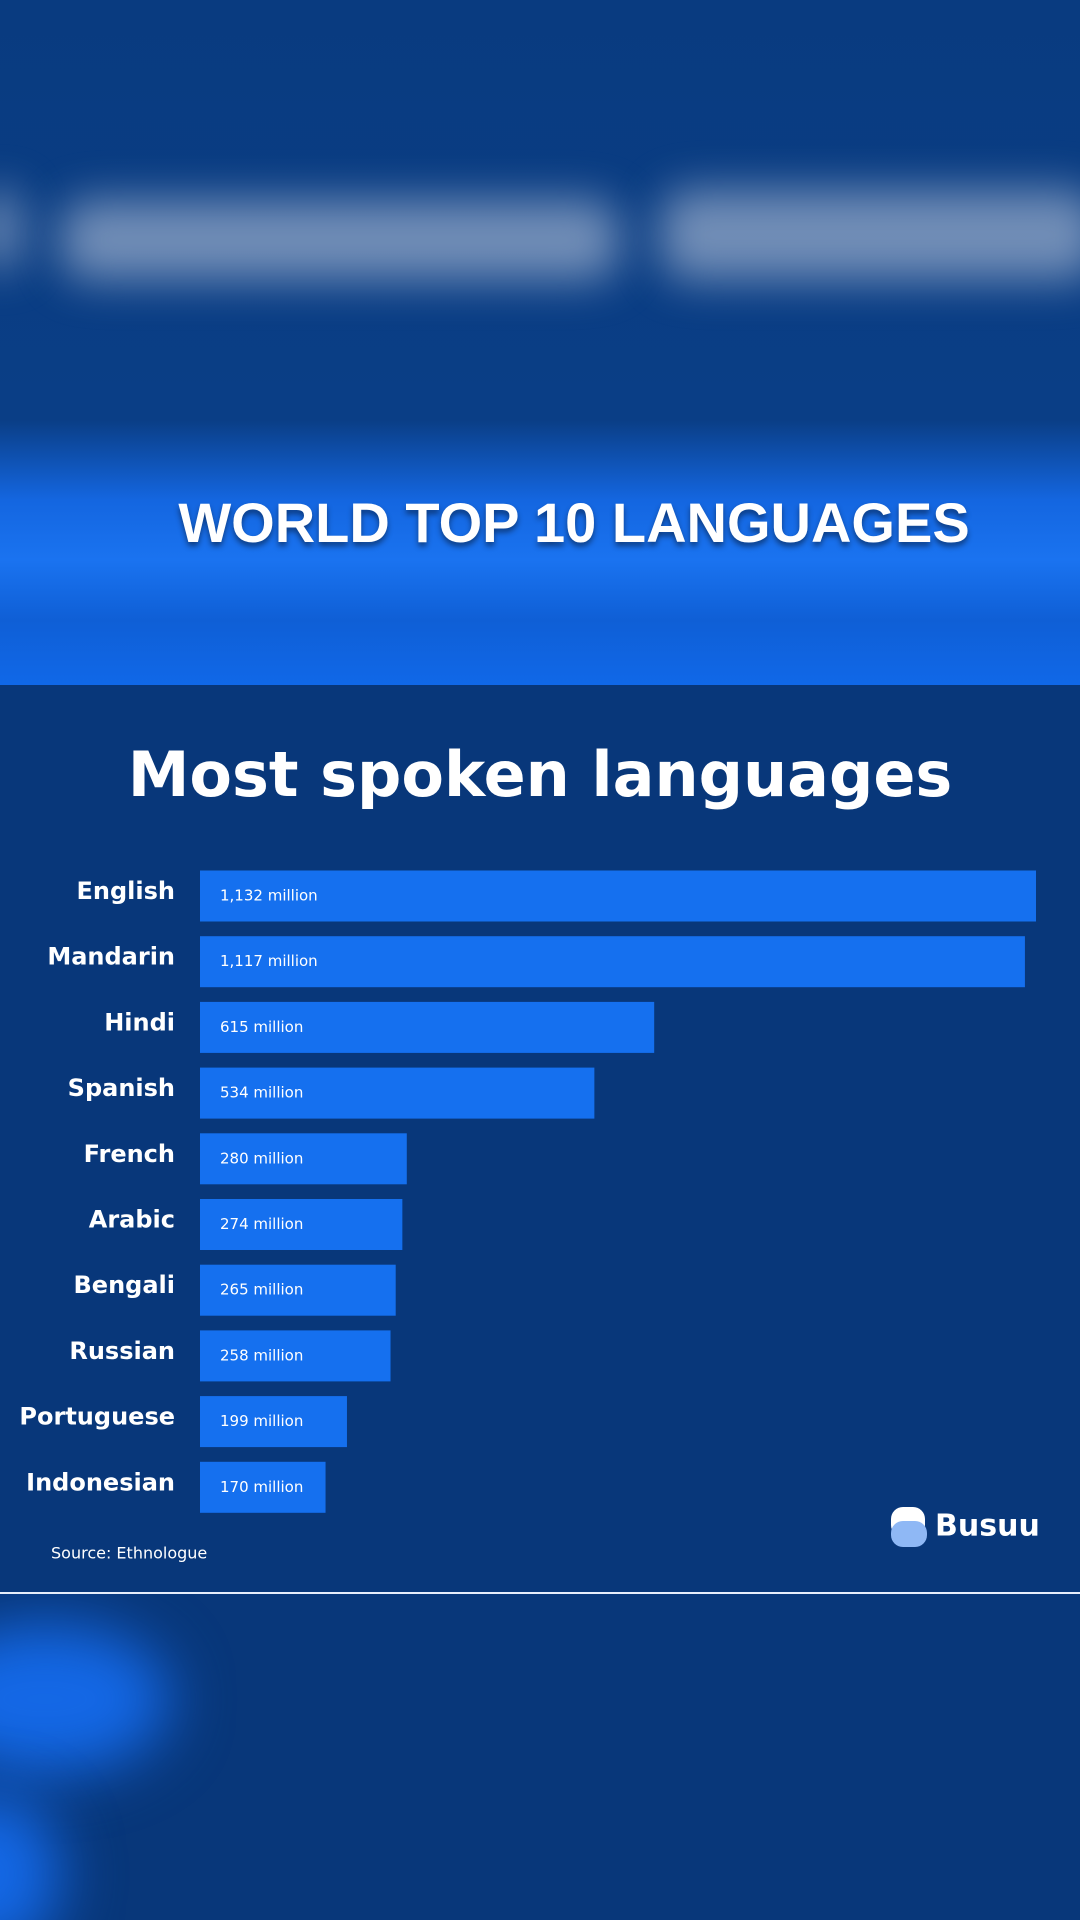 The image size is (1080, 1920). Describe the element at coordinates (574, 522) in the screenshot. I see `banner-title: WORLD TOP 10 LANGUAGES` at that location.